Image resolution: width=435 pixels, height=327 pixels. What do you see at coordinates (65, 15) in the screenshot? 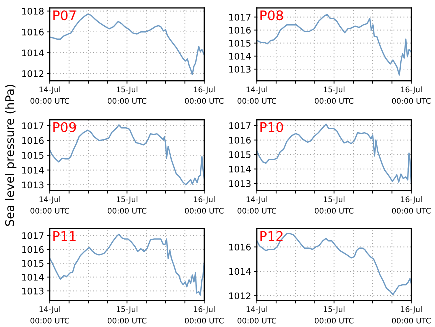
I see `chart-title: P07` at bounding box center [65, 15].